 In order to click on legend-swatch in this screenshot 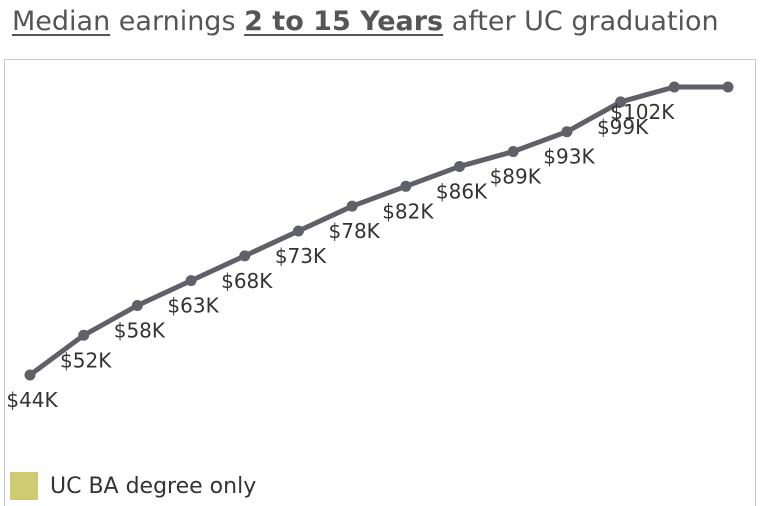, I will do `click(24, 486)`.